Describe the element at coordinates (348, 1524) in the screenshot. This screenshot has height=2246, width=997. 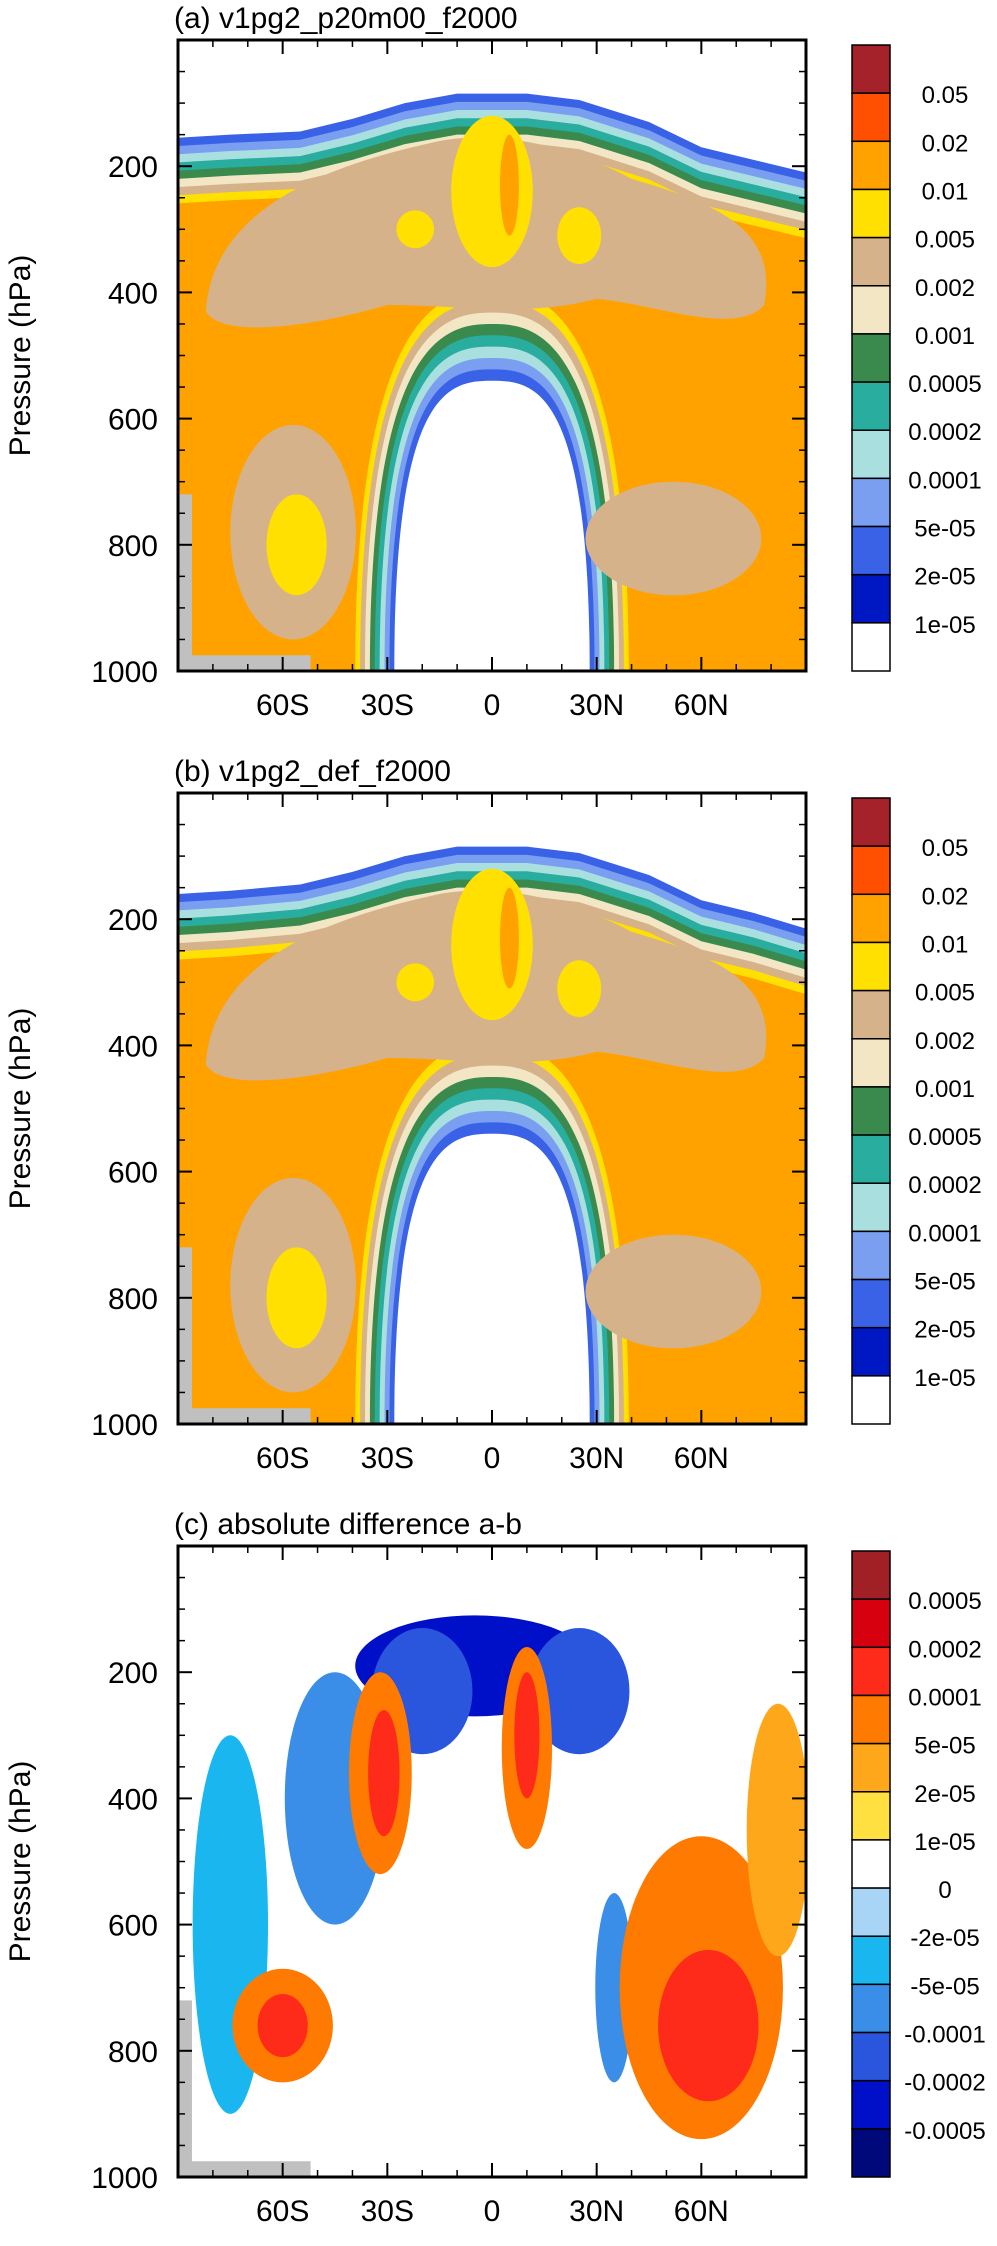
I see `chart-title: (c) absolute difference a-b` at that location.